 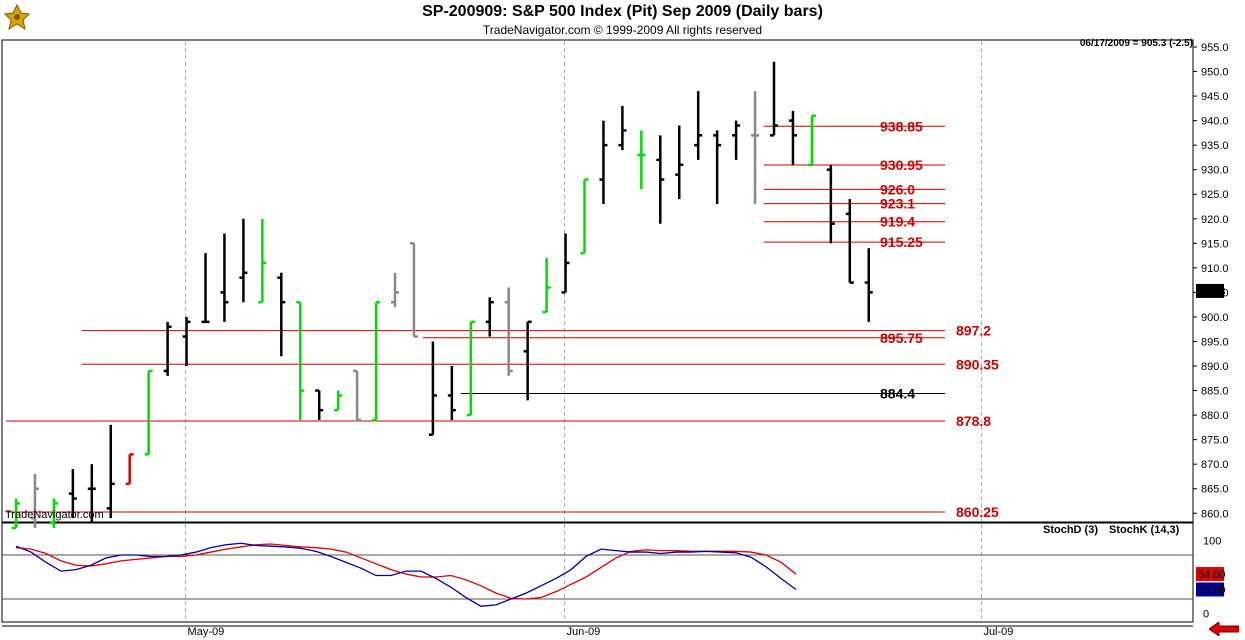 I want to click on price-readout: 06/17/2009 = 905.3 (-2.5), so click(x=1136, y=43).